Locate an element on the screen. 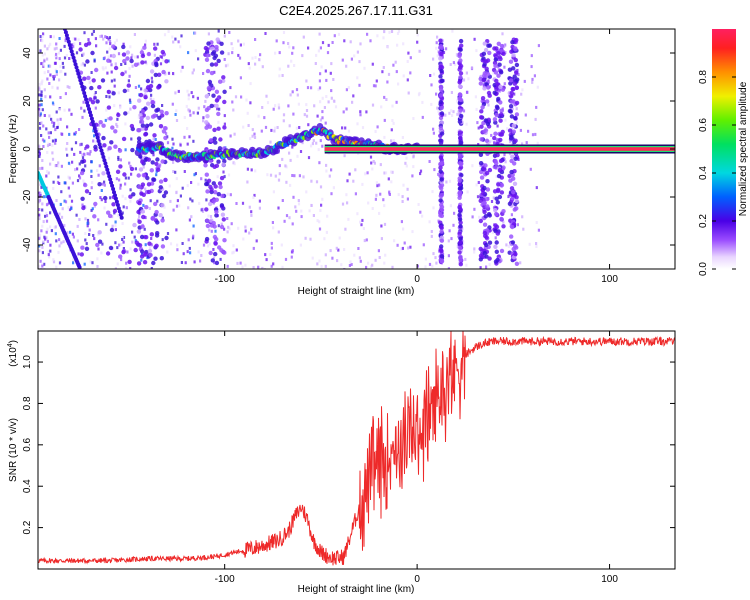  colorbar-tick-label: 0.0 is located at coordinates (703, 269).